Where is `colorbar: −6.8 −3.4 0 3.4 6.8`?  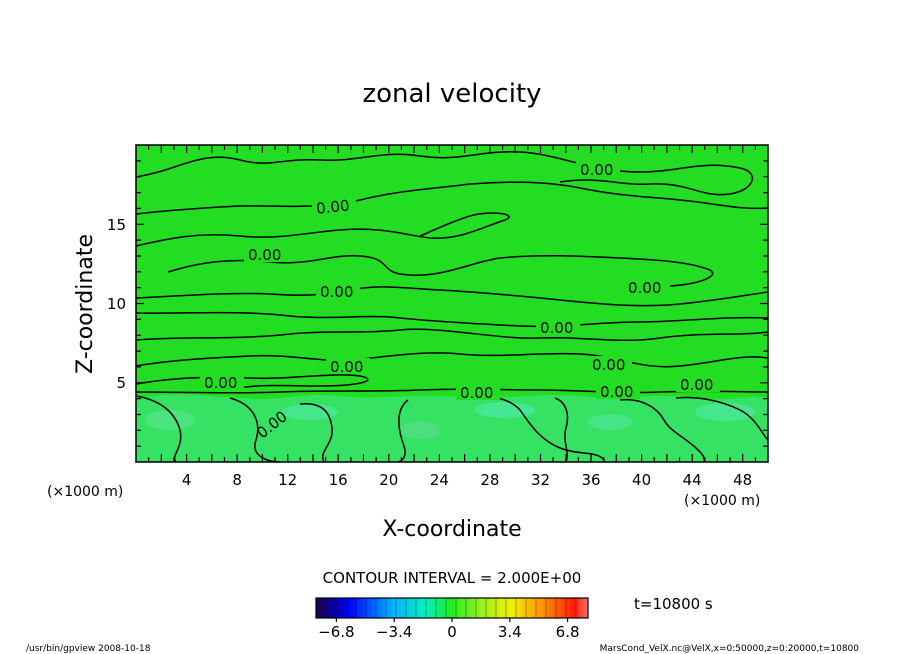 colorbar: −6.8 −3.4 0 3.4 6.8 is located at coordinates (452, 619).